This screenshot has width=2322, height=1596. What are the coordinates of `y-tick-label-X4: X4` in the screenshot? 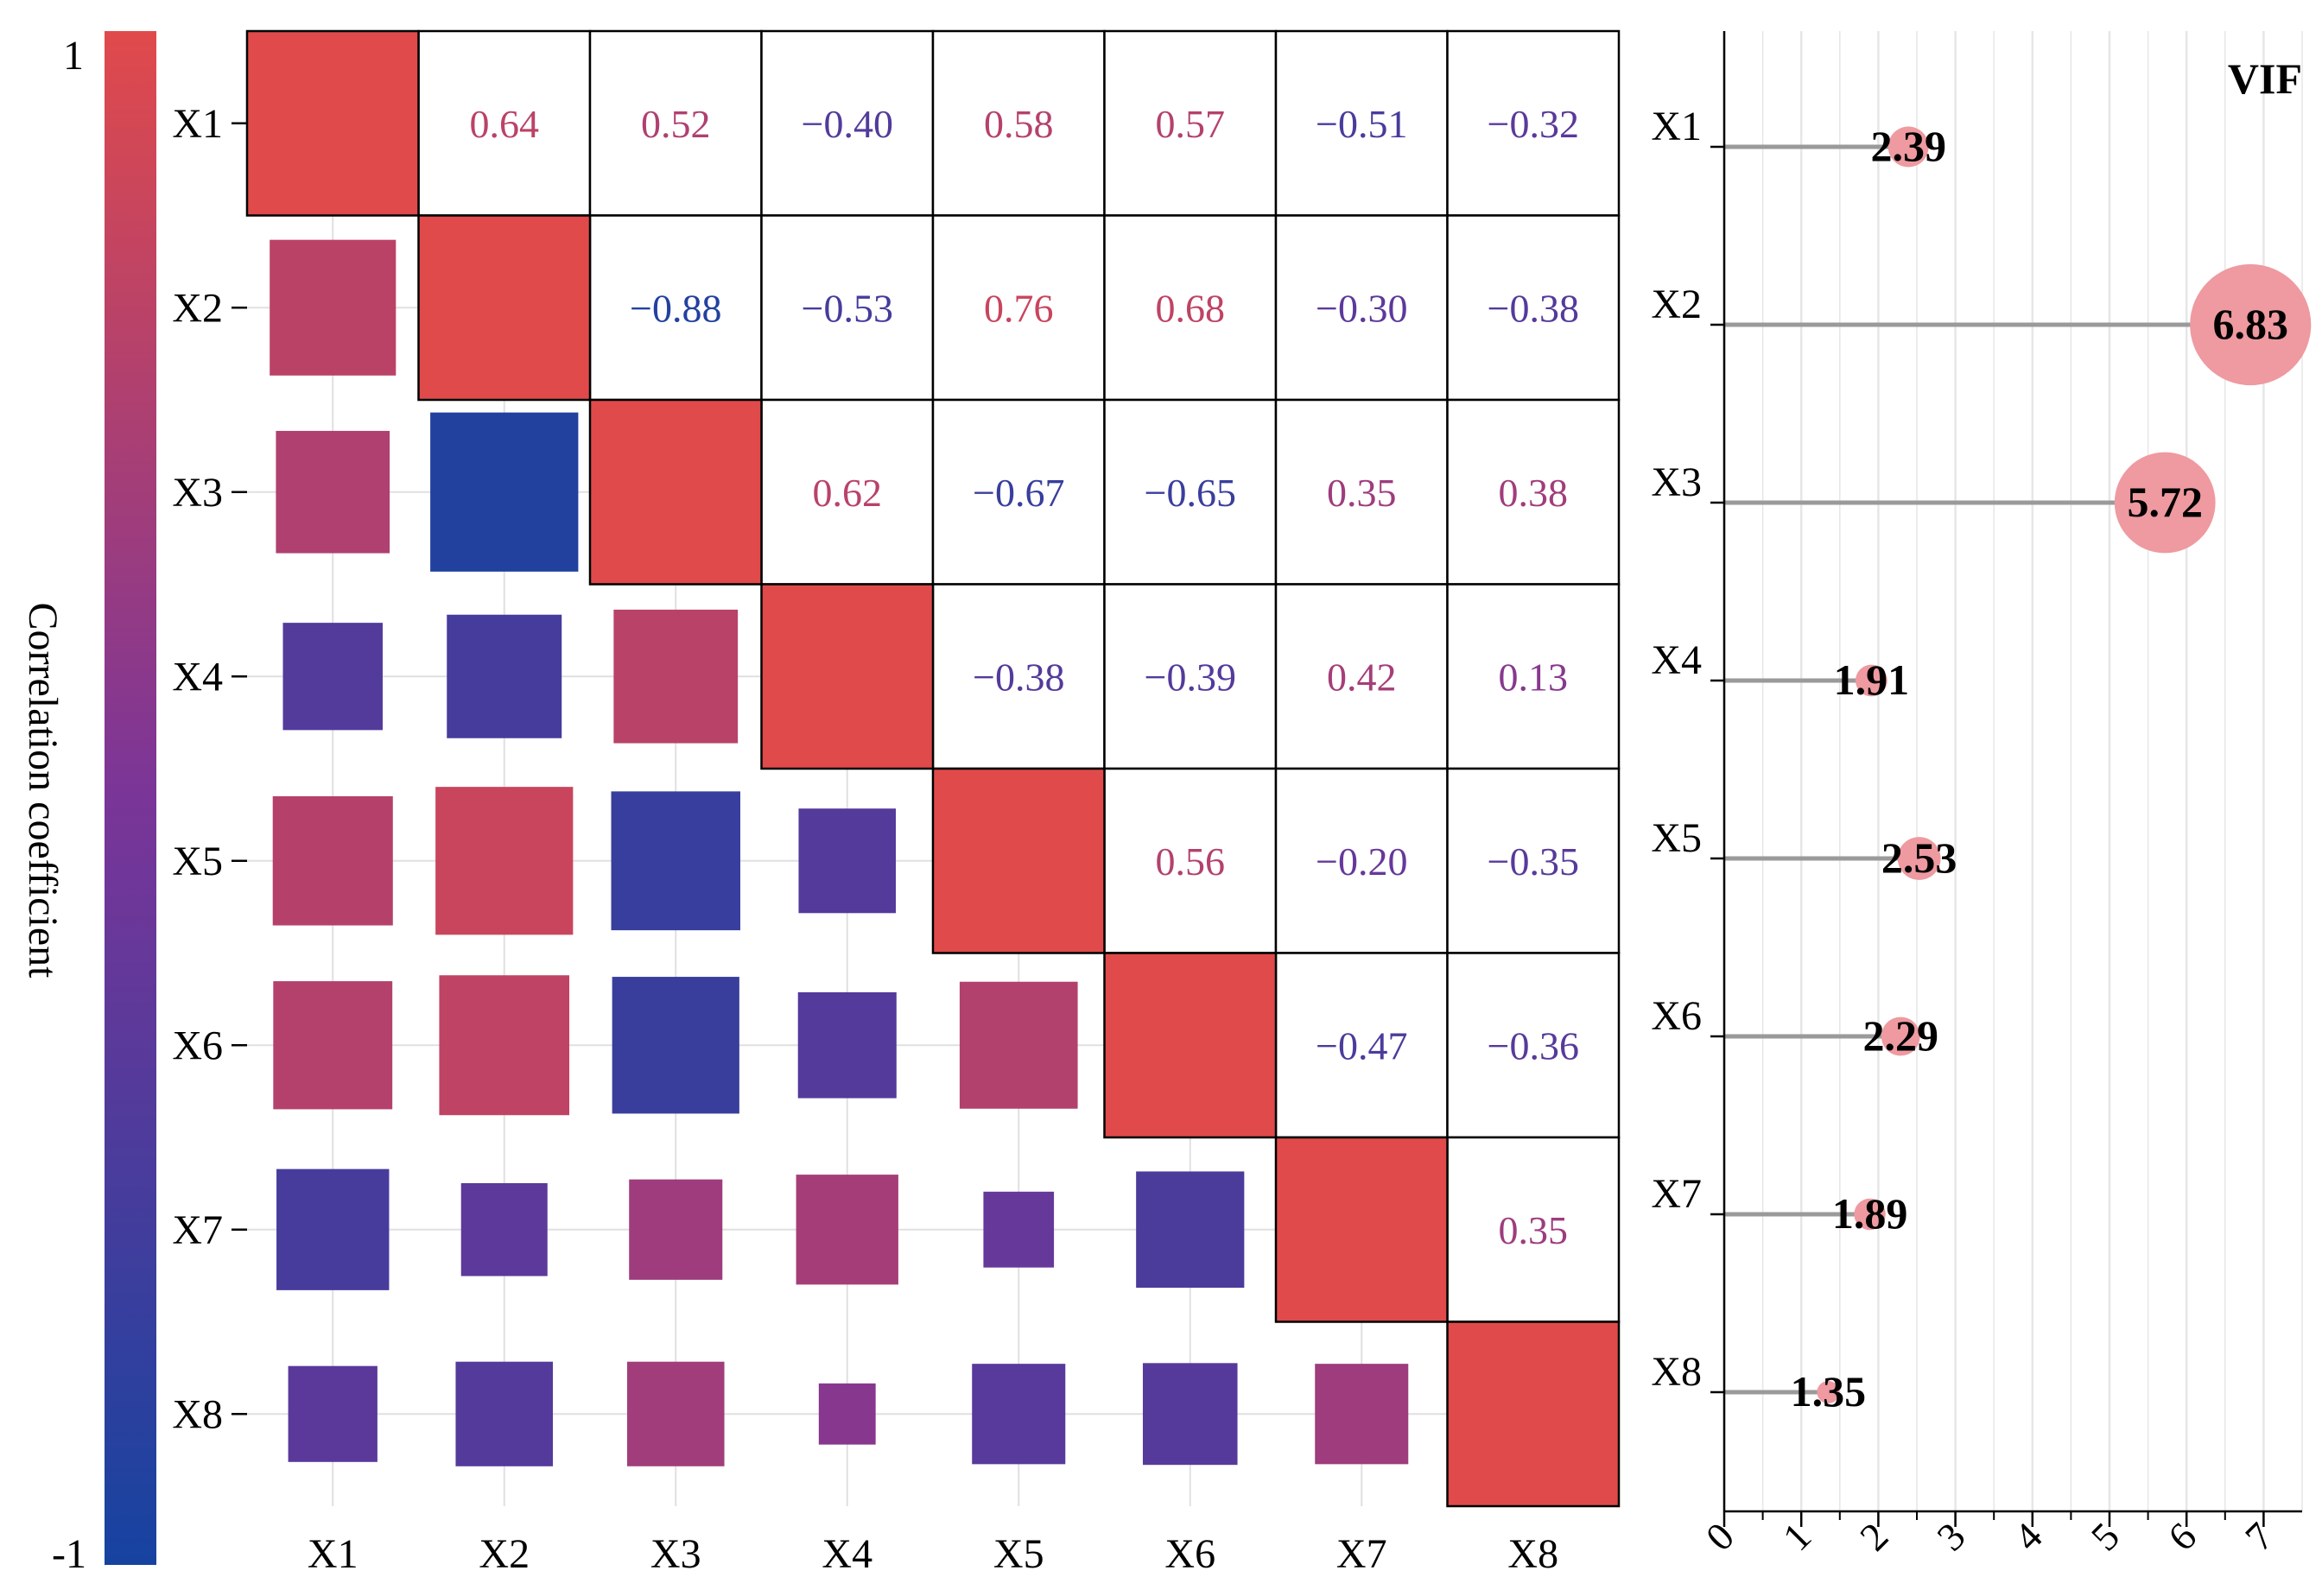 It's located at (197, 677).